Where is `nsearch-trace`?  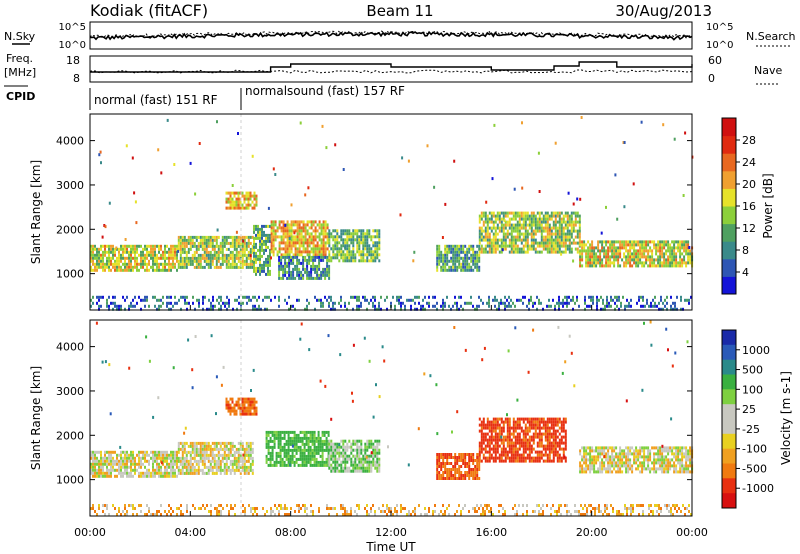 nsearch-trace is located at coordinates (391, 34).